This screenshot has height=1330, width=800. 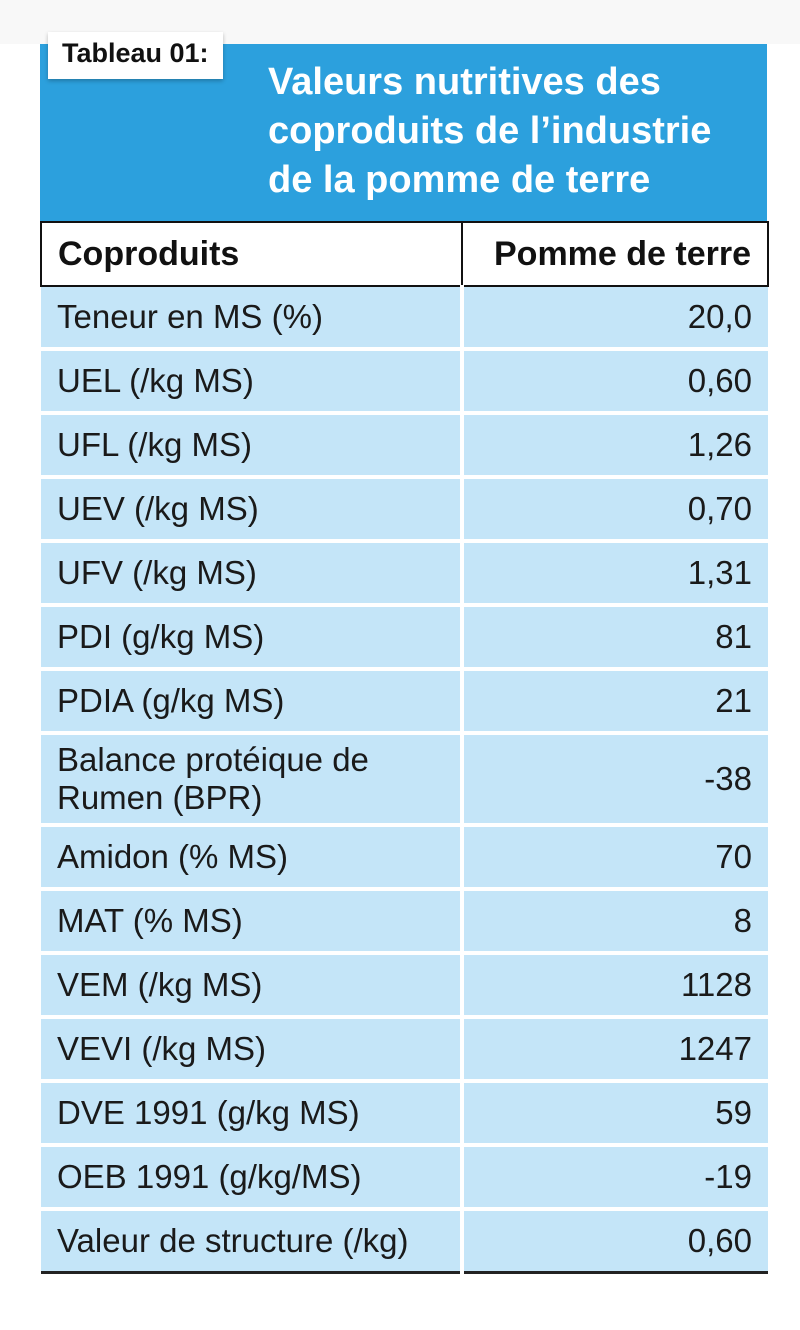 I want to click on row-label: DVE 1991 (g/kg MS), so click(x=252, y=1114).